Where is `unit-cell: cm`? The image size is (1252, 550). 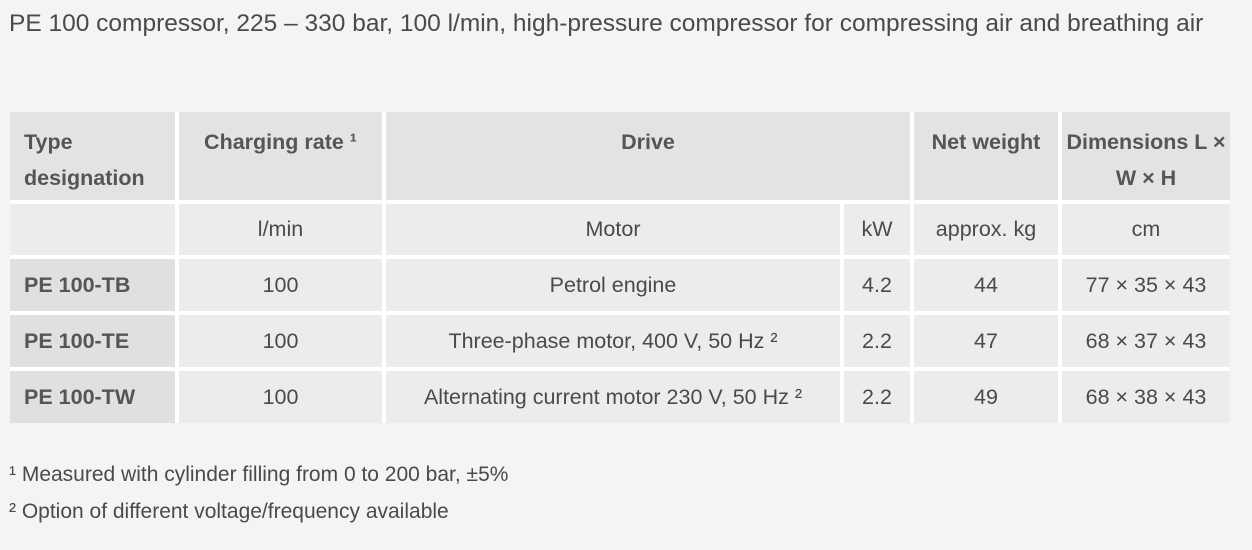
unit-cell: cm is located at coordinates (1146, 229).